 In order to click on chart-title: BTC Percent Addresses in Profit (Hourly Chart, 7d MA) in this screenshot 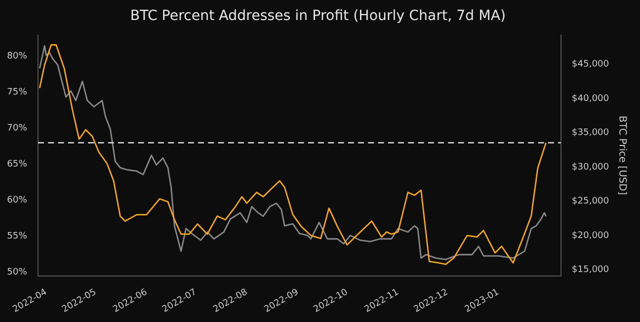, I will do `click(318, 16)`.